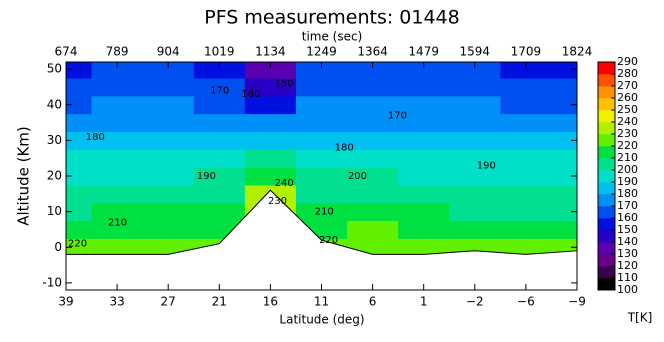 This screenshot has width=664, height=342. What do you see at coordinates (627, 265) in the screenshot?
I see `colorbar-tick-label: 120` at bounding box center [627, 265].